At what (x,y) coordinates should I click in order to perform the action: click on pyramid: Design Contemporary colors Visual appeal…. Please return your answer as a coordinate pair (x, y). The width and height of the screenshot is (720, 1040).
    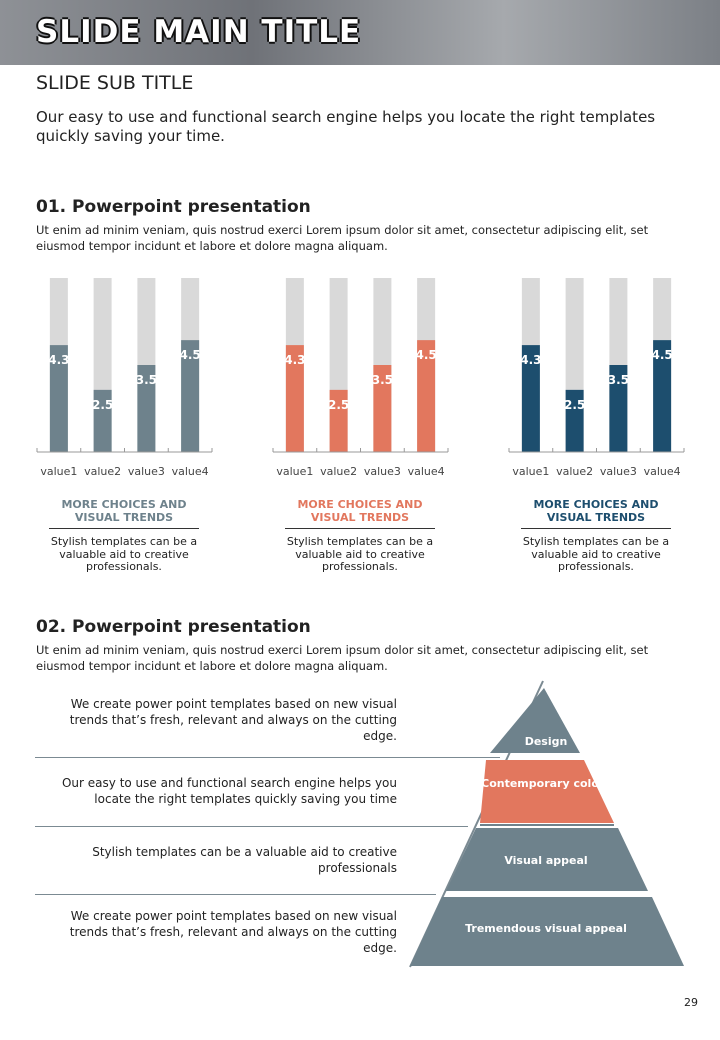
    Looking at the image, I should click on (546, 824).